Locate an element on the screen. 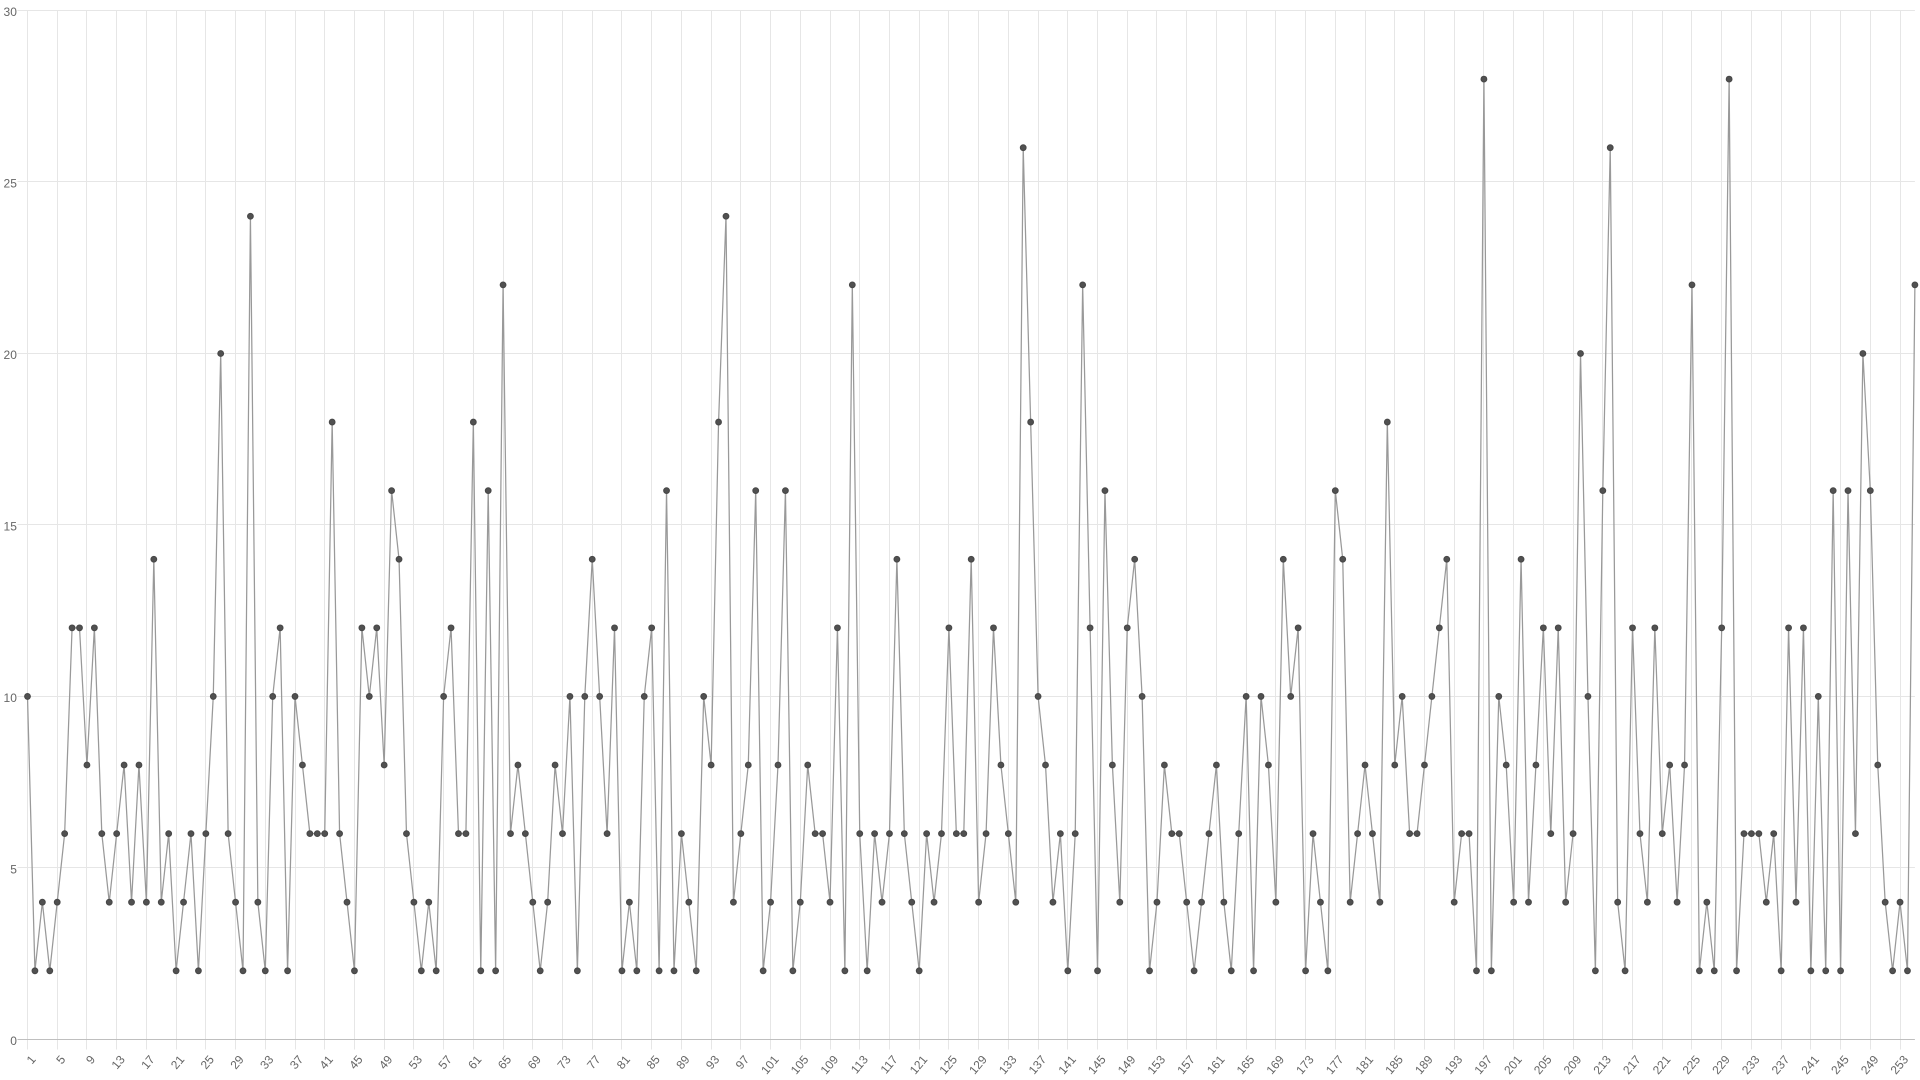 This screenshot has height=1080, width=1920. svg-text: 20 is located at coordinates (11, 355).